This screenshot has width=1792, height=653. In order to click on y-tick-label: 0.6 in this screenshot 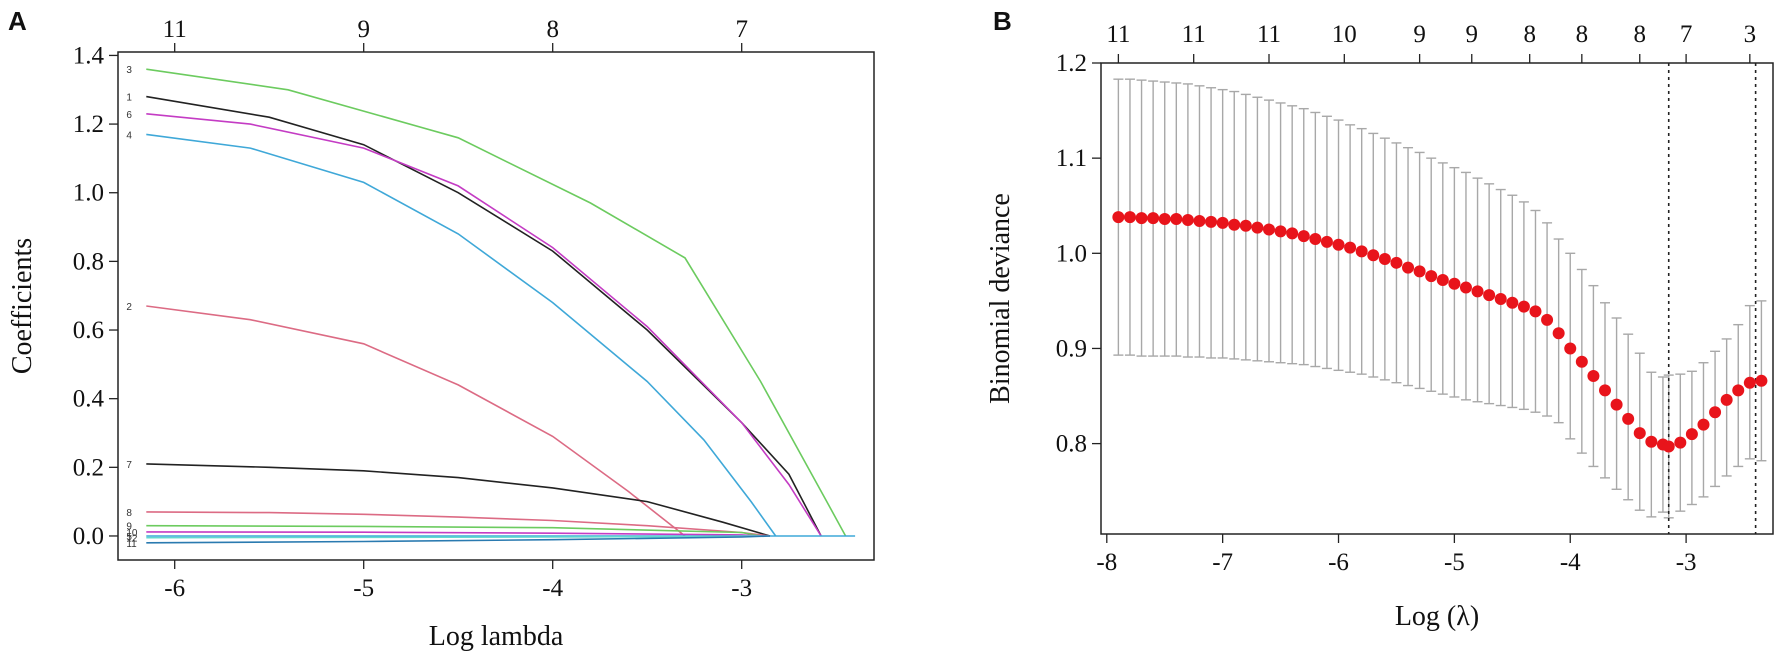, I will do `click(88, 330)`.